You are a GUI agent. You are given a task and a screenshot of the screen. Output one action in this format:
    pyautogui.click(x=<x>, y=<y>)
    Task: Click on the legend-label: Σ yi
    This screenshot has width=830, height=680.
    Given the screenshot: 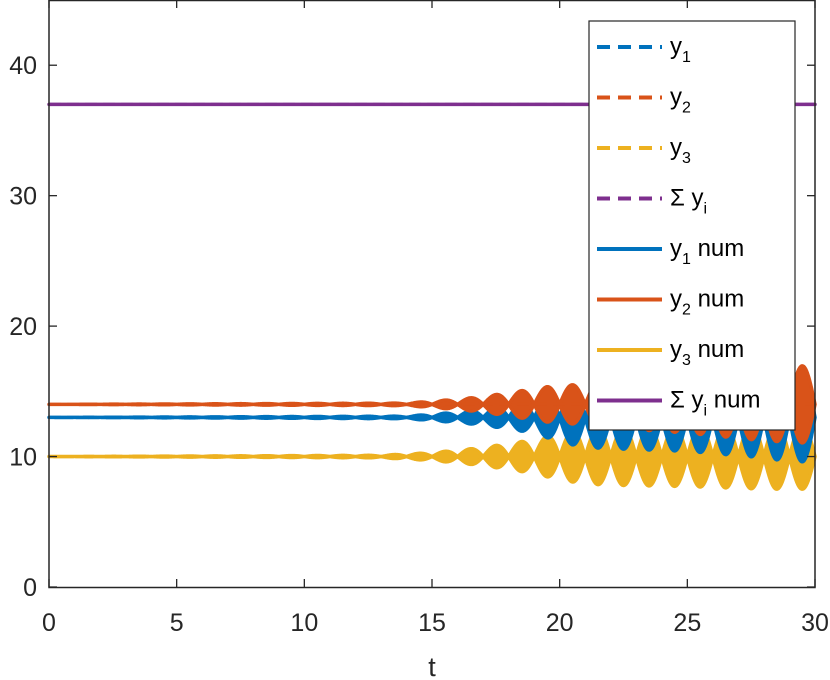 What is the action you would take?
    pyautogui.click(x=688, y=201)
    